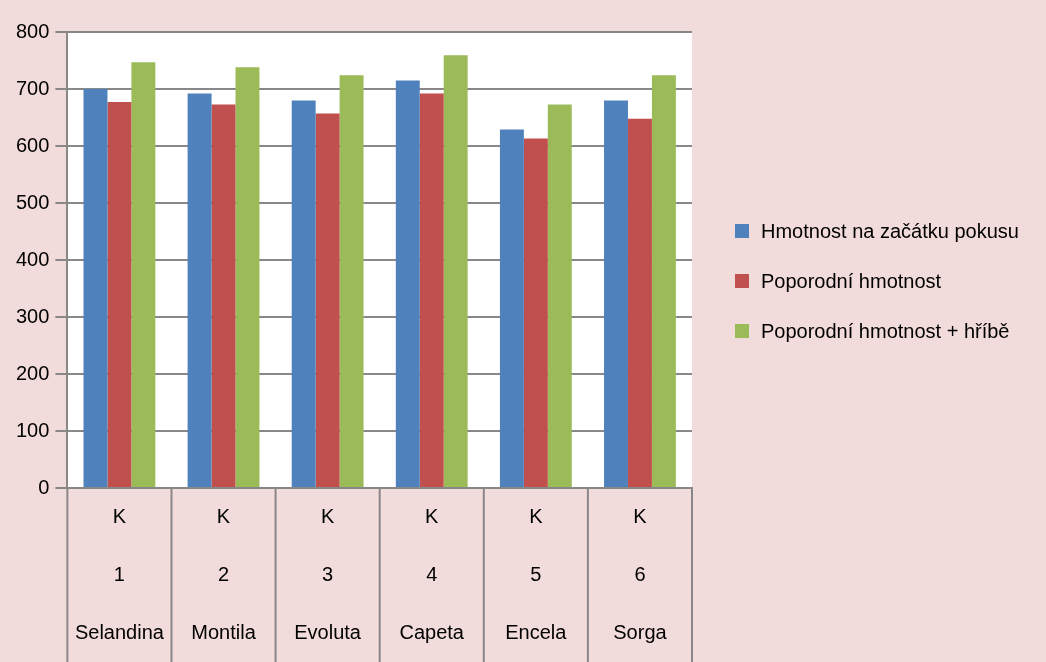  What do you see at coordinates (890, 231) in the screenshot?
I see `legend-label: Hmotnost na začátku pokusu` at bounding box center [890, 231].